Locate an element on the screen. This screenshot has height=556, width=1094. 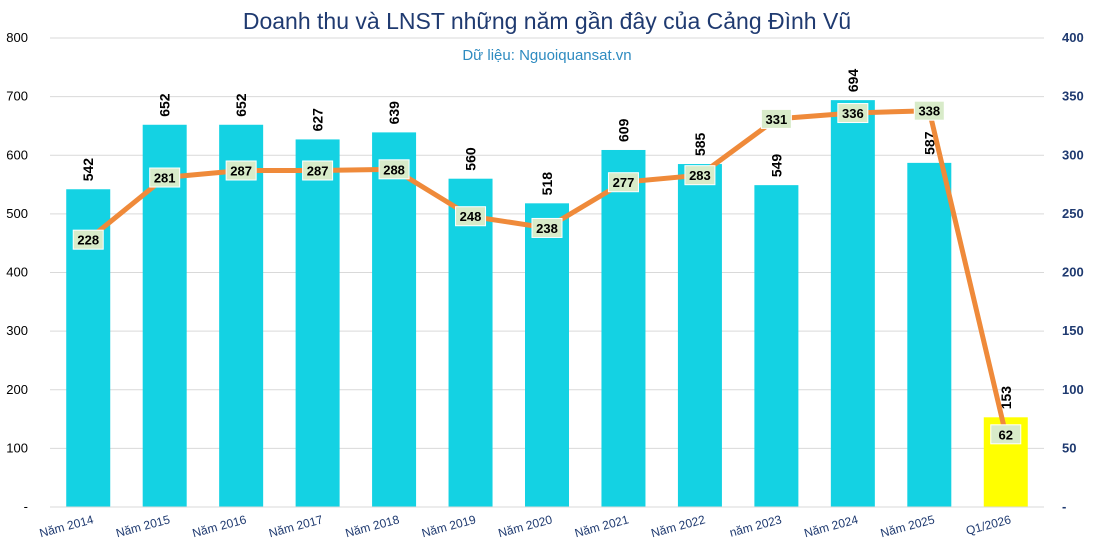
line-value-label: 228 is located at coordinates (88, 240).